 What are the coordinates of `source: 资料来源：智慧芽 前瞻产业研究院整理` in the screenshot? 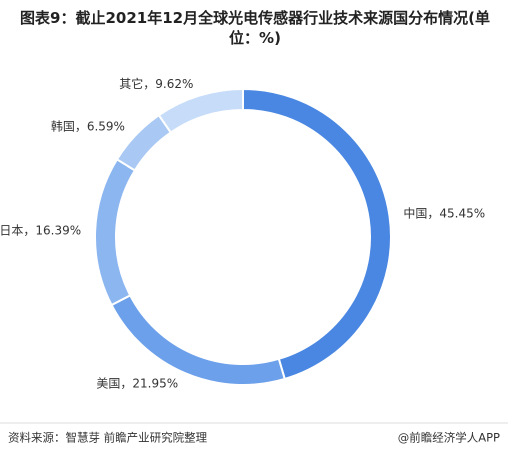 It's located at (108, 438).